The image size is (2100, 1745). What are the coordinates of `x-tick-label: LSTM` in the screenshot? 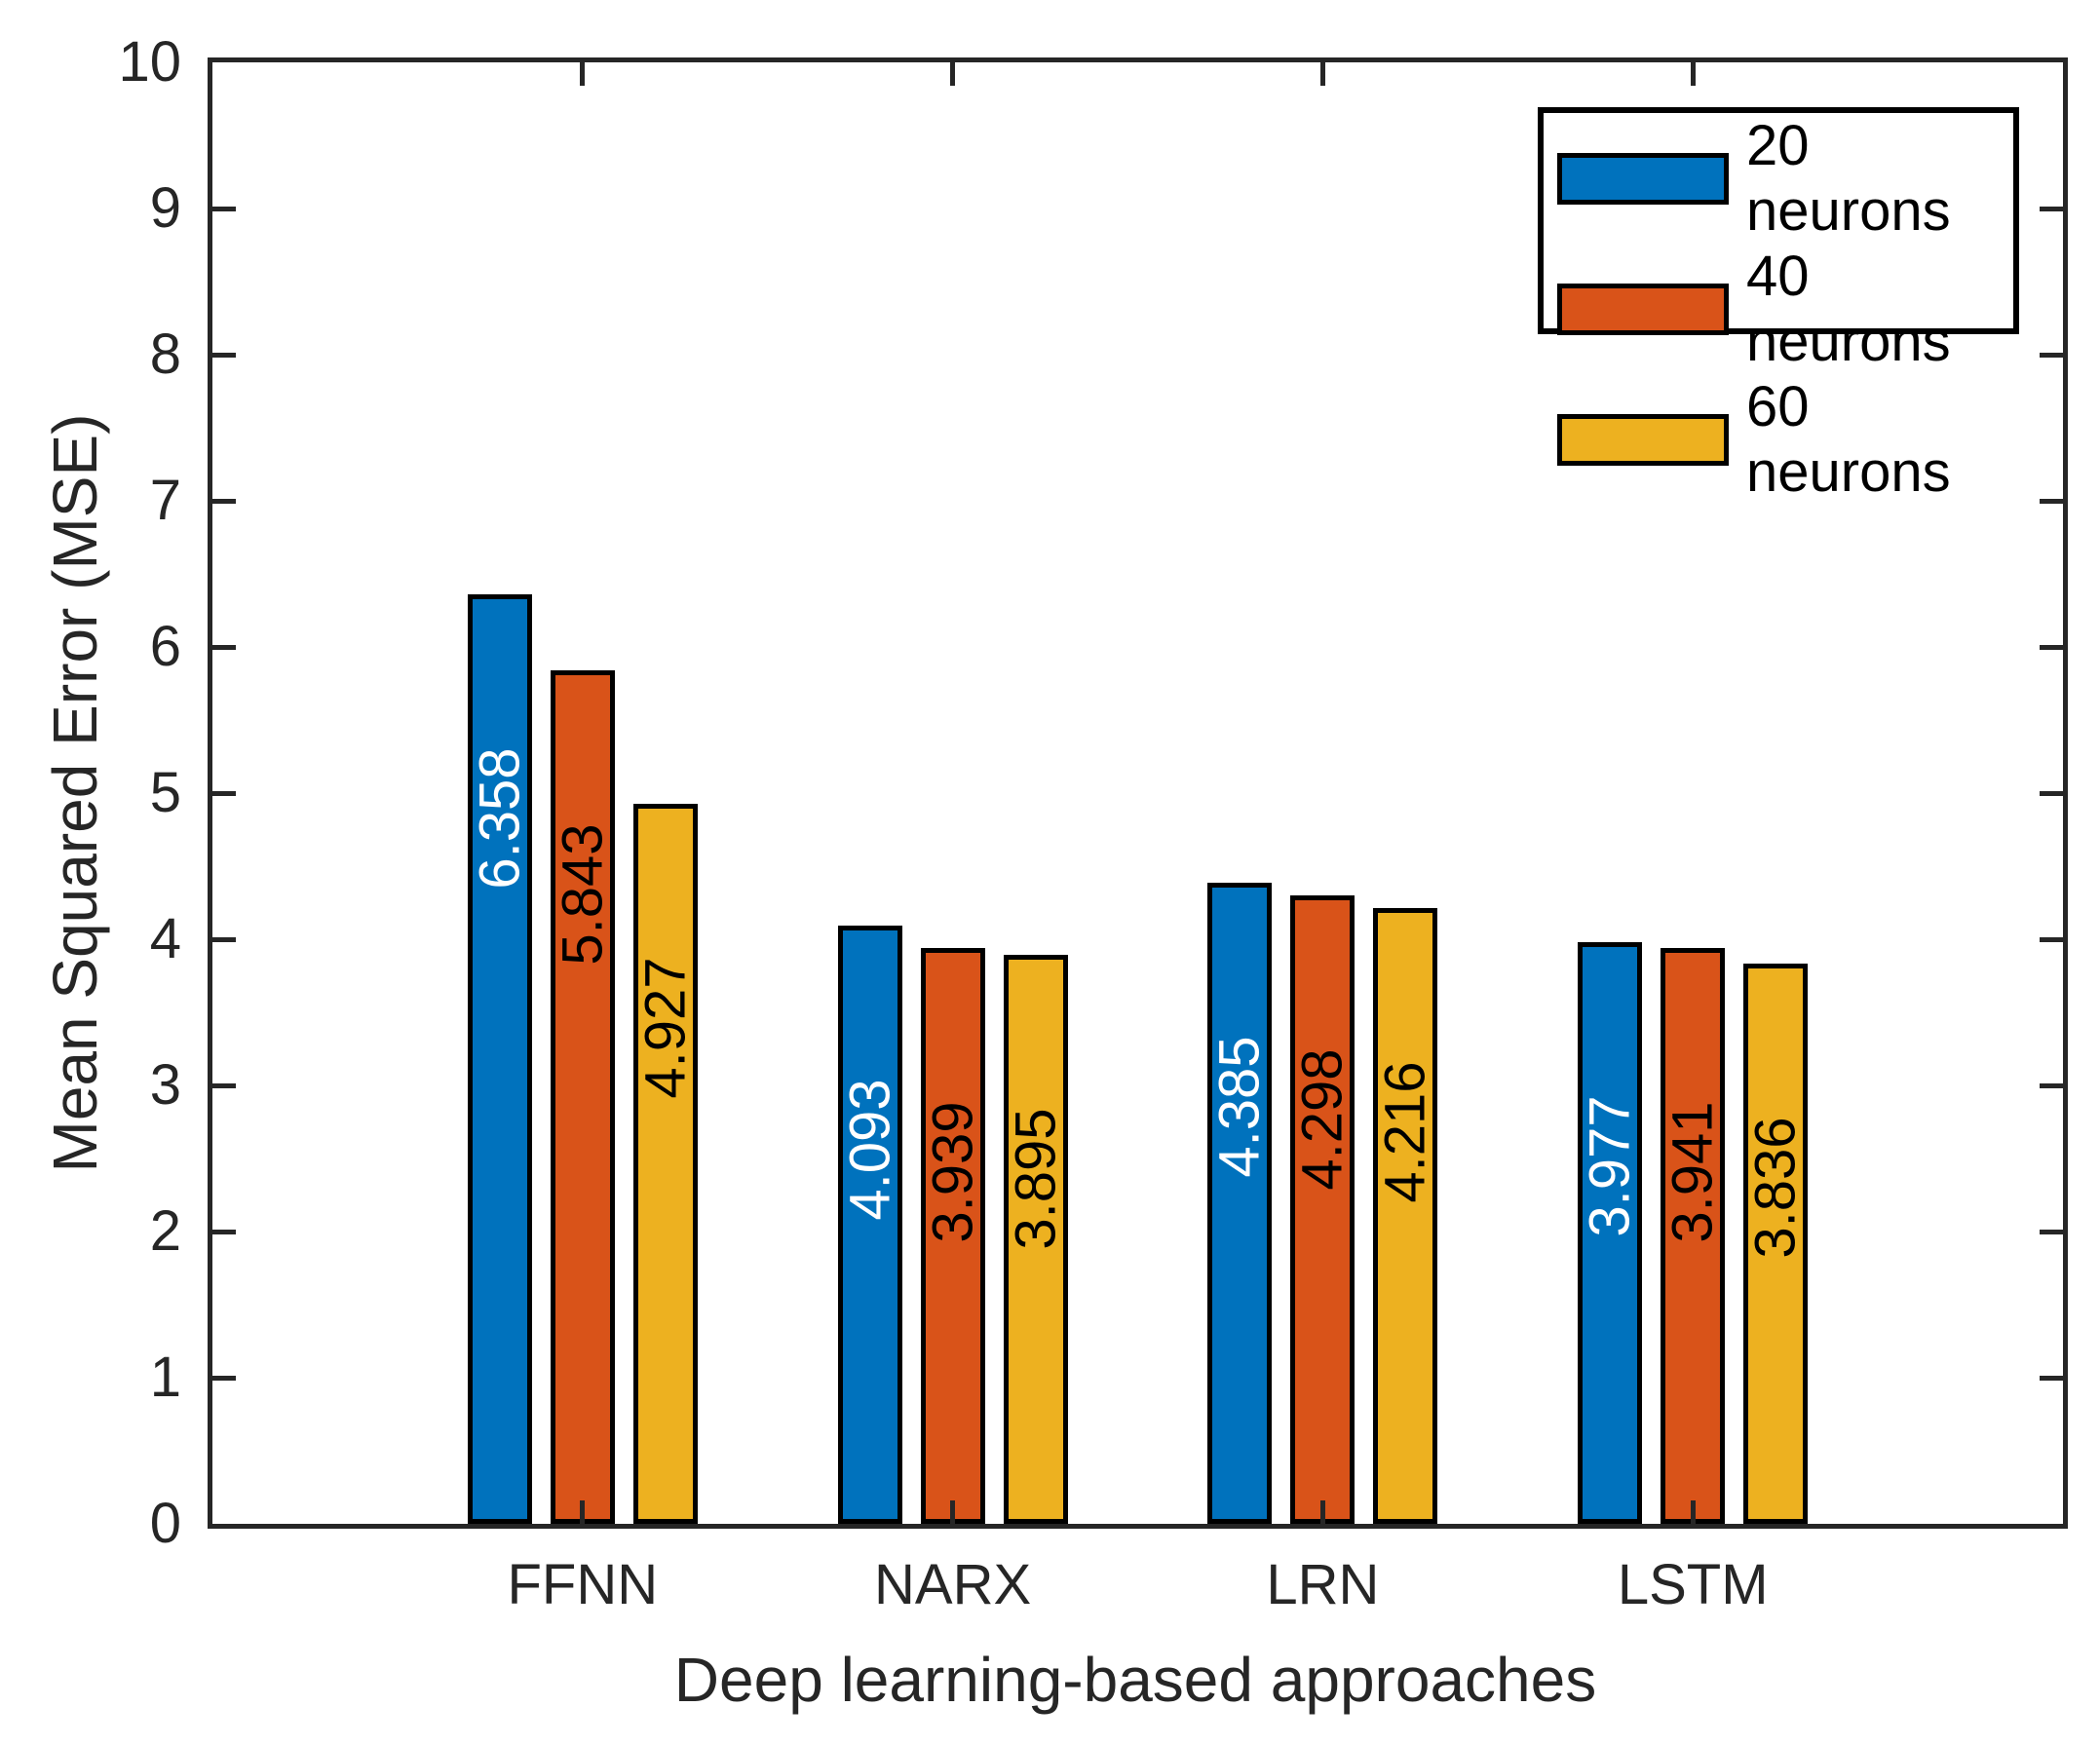 It's located at (1693, 1584).